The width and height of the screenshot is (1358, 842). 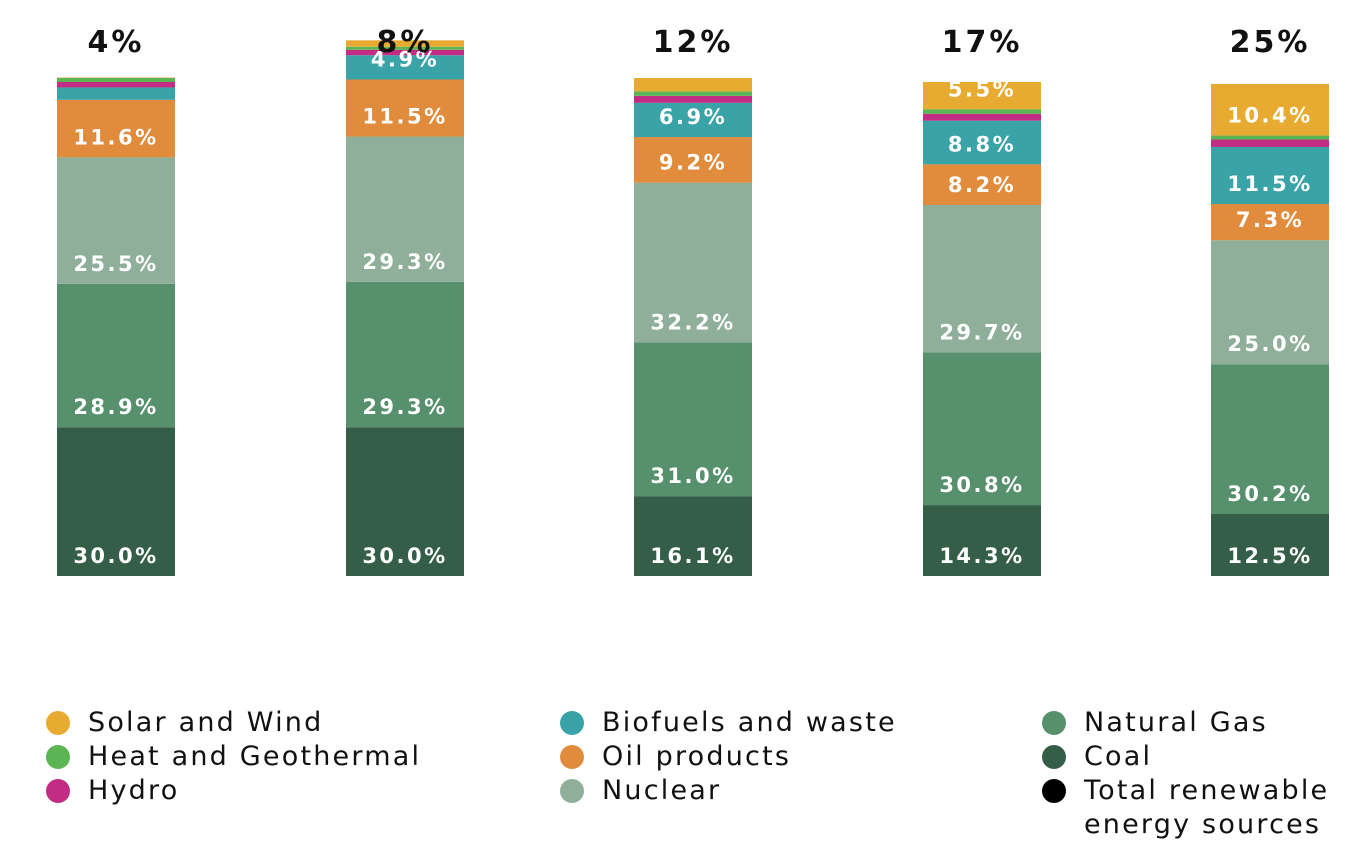 I want to click on legend-item-solar-and-wind: Solar and Wind, so click(x=184, y=723).